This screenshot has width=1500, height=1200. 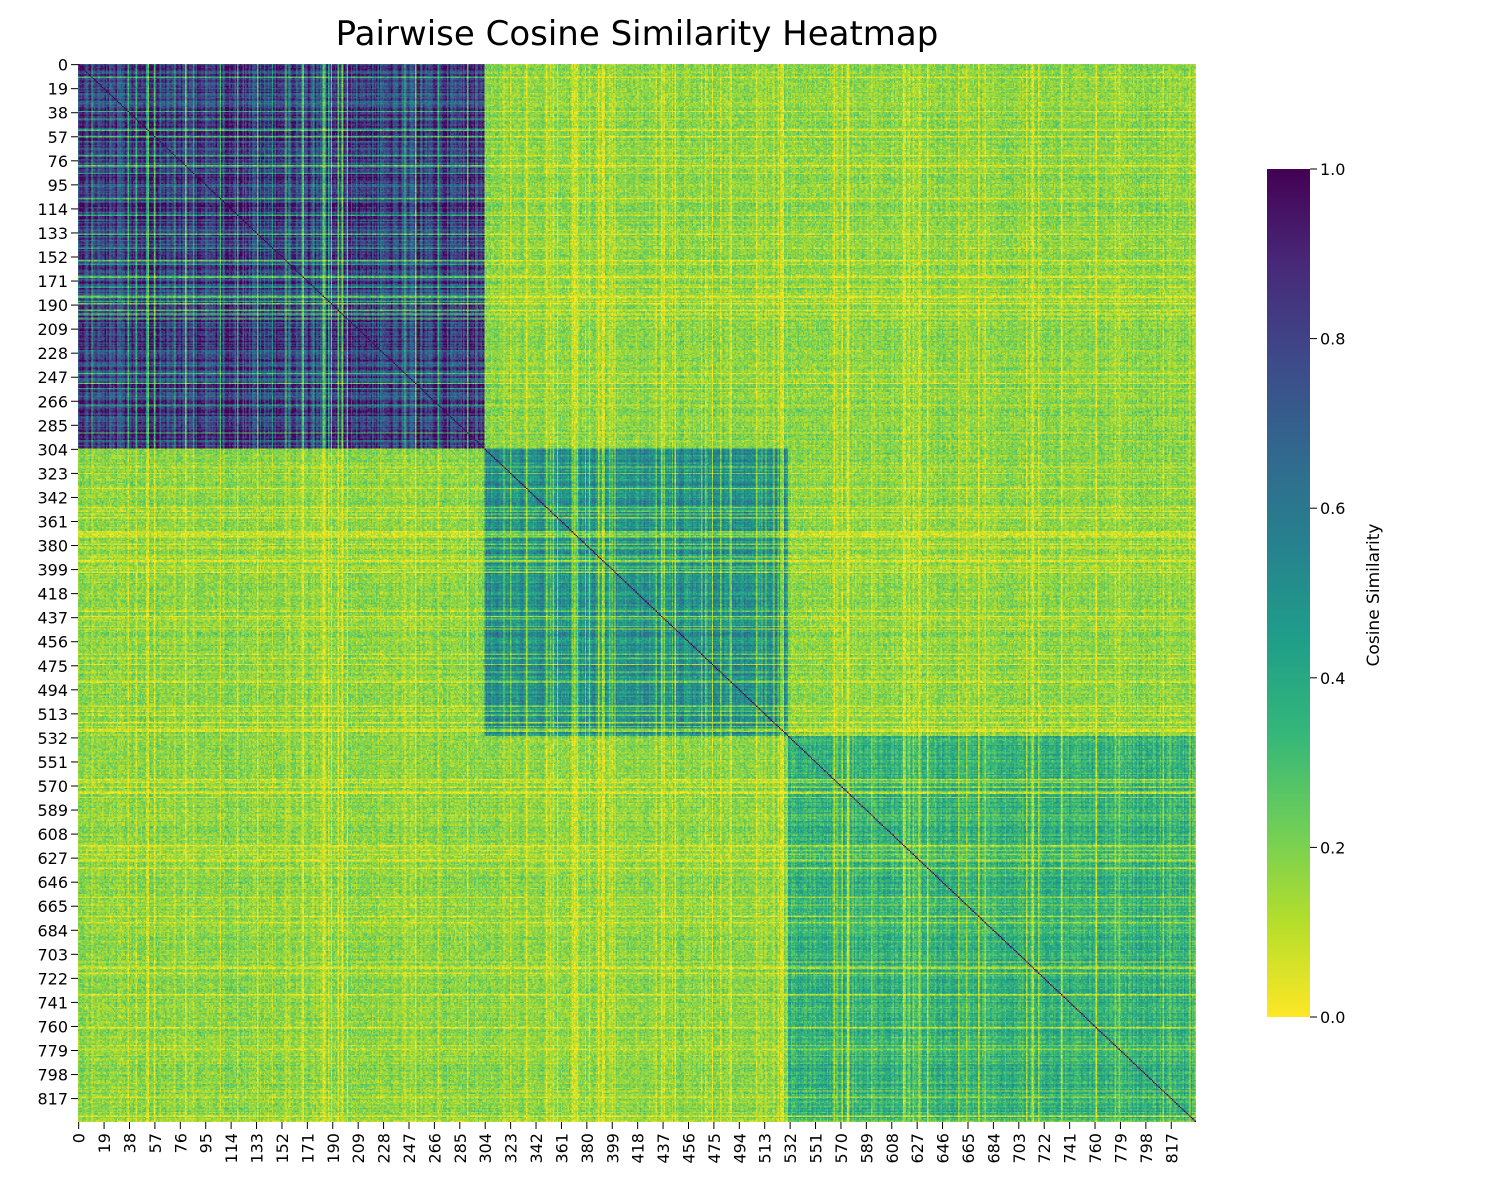 What do you see at coordinates (307, 1148) in the screenshot?
I see `x-tick-label: 171` at bounding box center [307, 1148].